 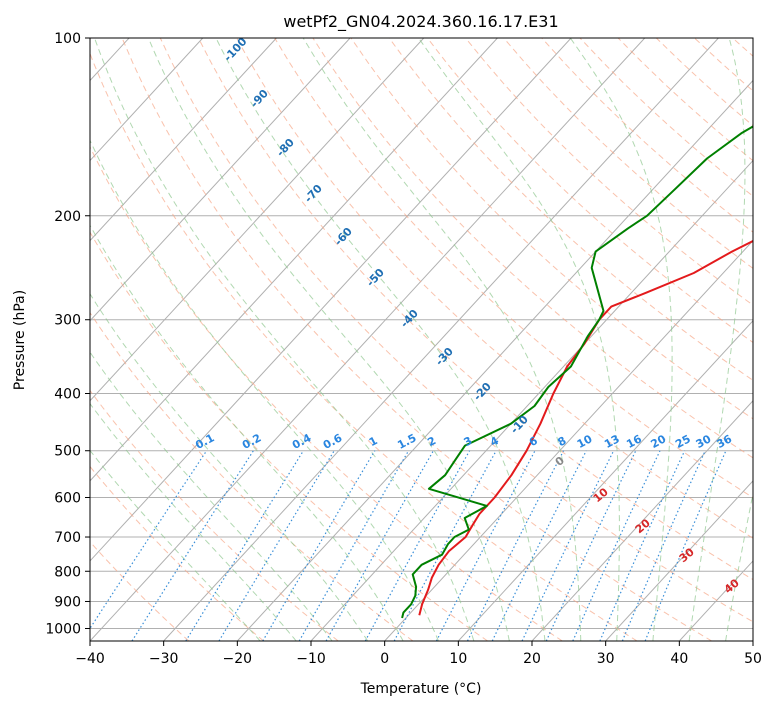 I want to click on mixing-ratio-label: 16, so click(x=634, y=441).